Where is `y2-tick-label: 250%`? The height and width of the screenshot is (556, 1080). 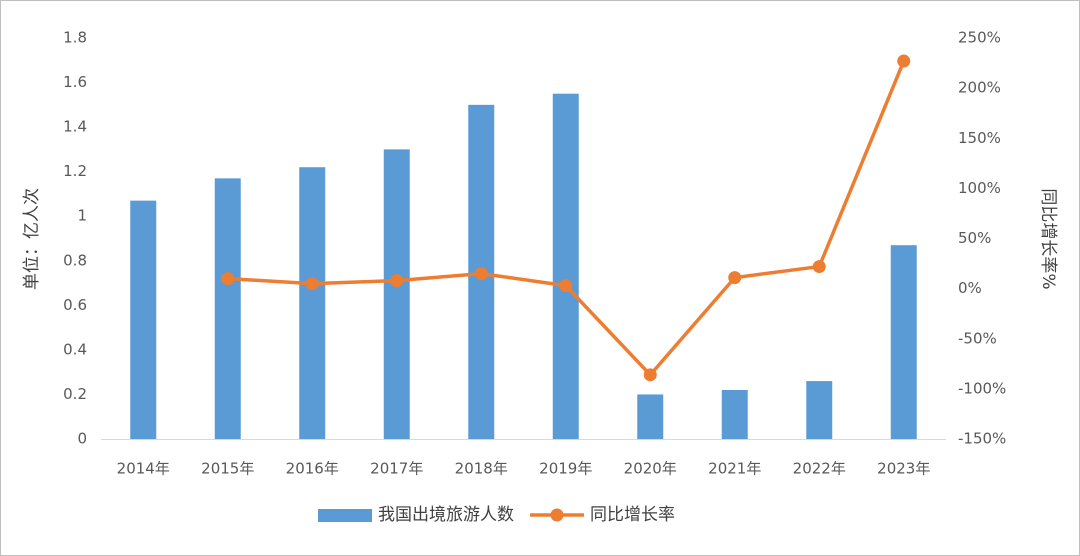
y2-tick-label: 250% is located at coordinates (979, 38).